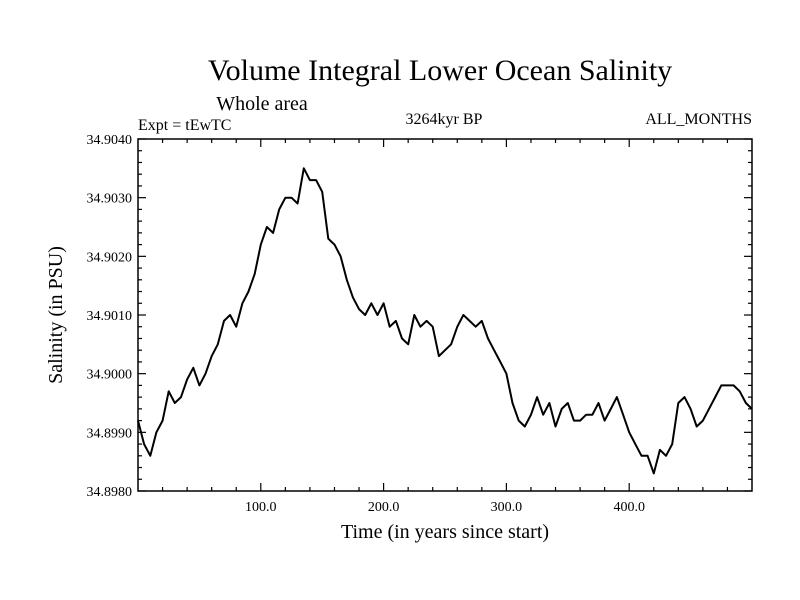  Describe the element at coordinates (110, 492) in the screenshot. I see `y-tick-label: 34.8980` at that location.